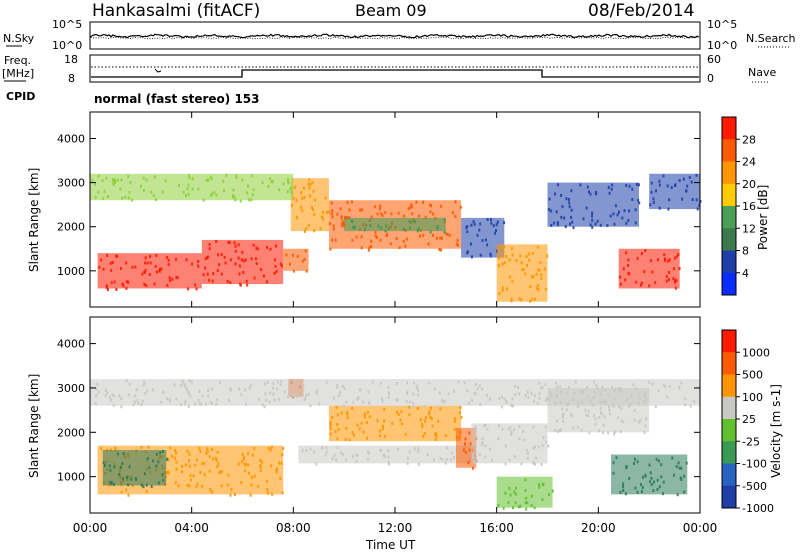 The width and height of the screenshot is (800, 554). I want to click on freq-tick-left-bottom: 8, so click(71, 78).